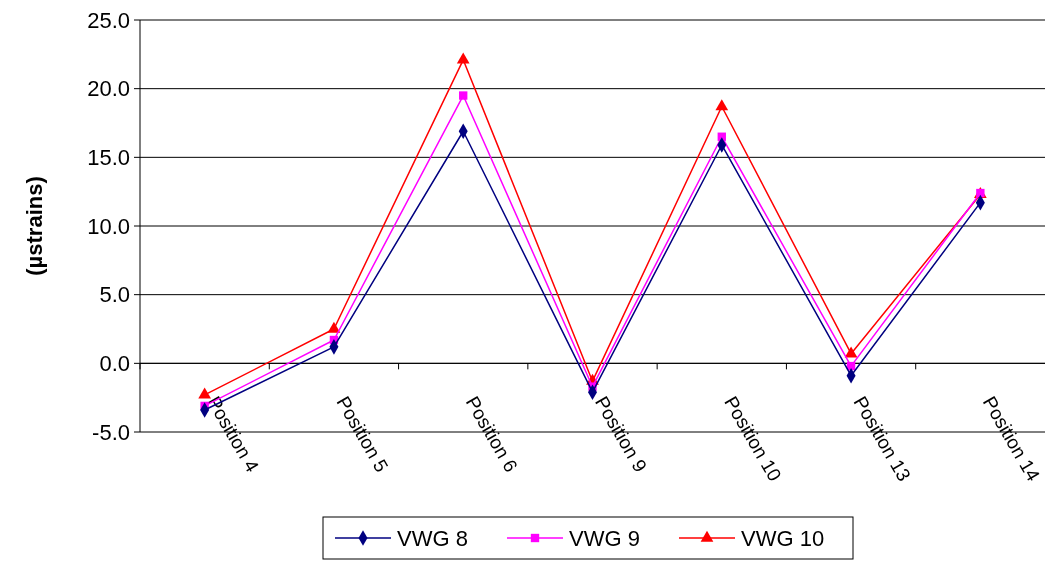  Describe the element at coordinates (783, 538) in the screenshot. I see `legend-label: VWG 10` at that location.